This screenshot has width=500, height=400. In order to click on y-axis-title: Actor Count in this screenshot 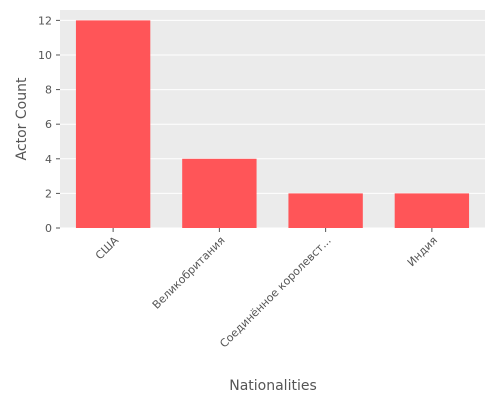, I will do `click(22, 118)`.